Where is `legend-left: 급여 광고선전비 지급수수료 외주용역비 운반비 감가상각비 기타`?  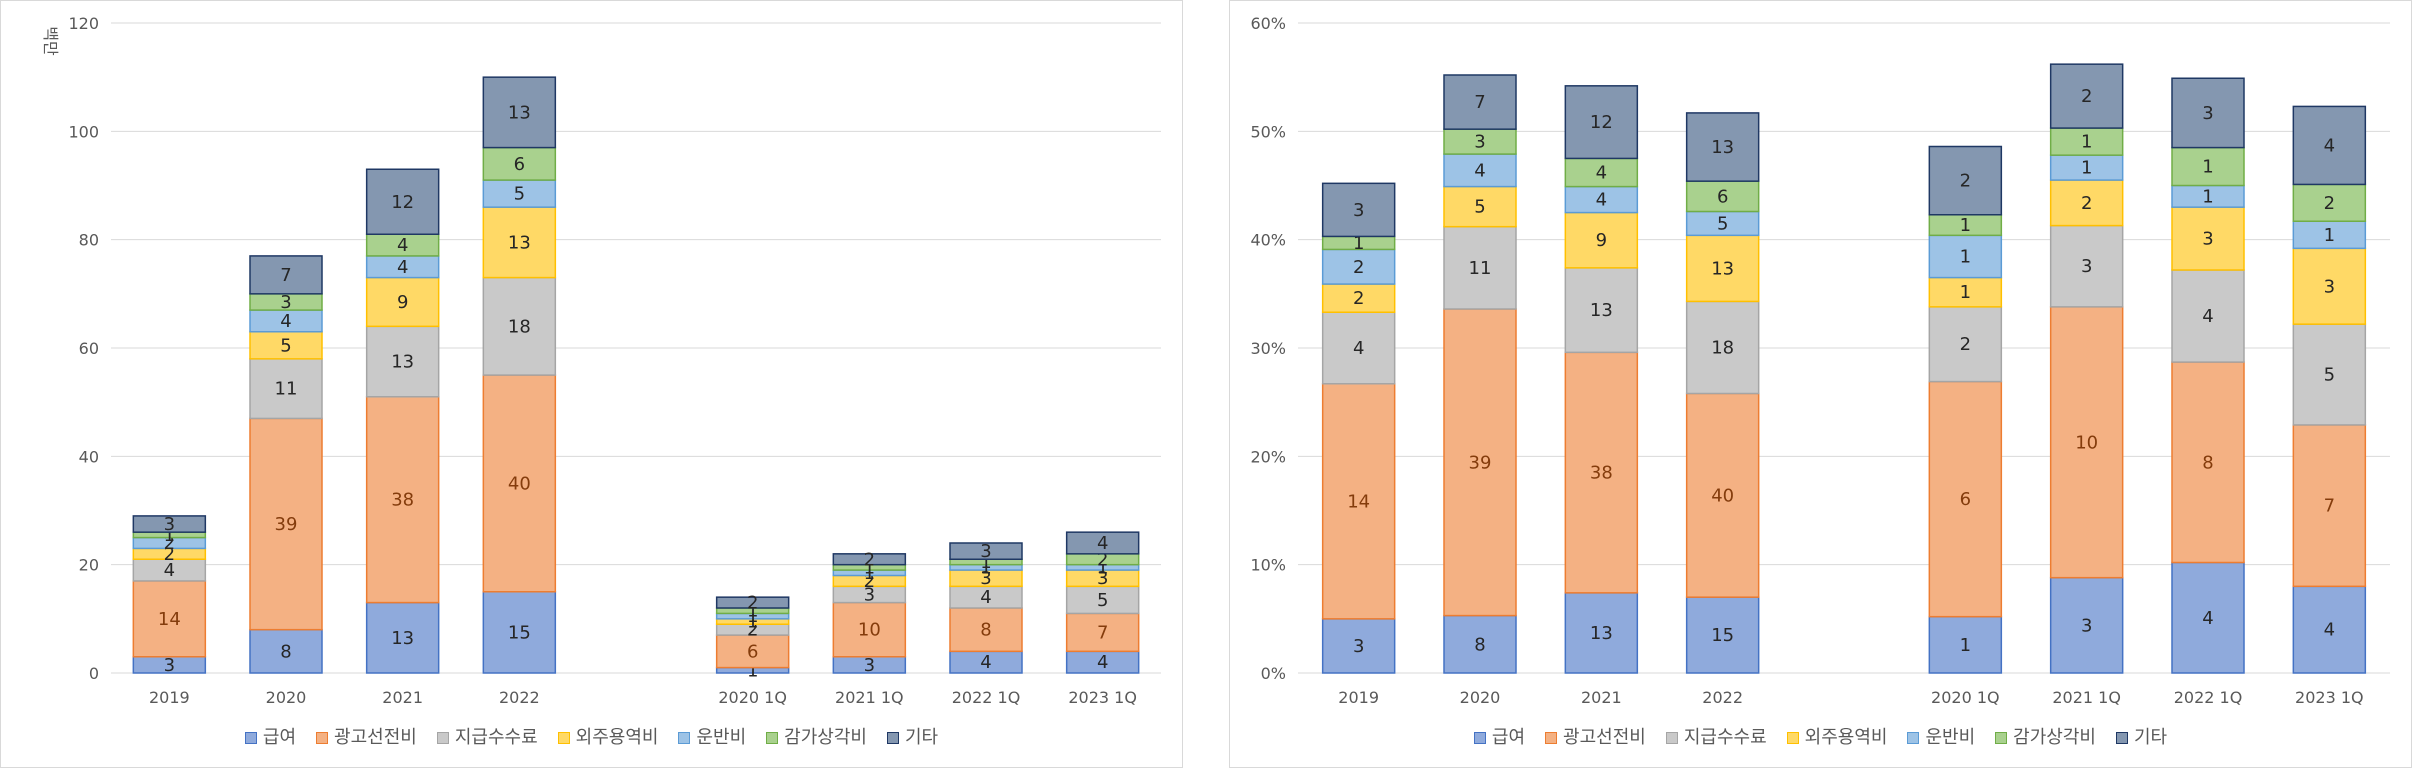 legend-left: 급여 광고선전비 지급수수료 외주용역비 운반비 감가상각비 기타 is located at coordinates (591, 736).